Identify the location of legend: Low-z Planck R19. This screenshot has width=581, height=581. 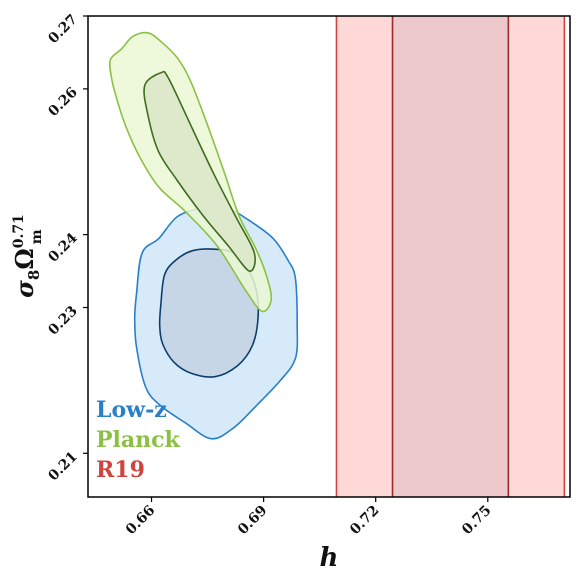
(138, 440).